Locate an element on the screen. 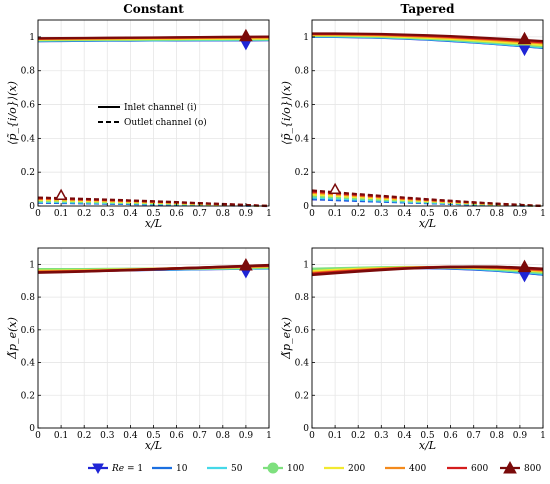  legend-item-re-200: 200 is located at coordinates (344, 469).